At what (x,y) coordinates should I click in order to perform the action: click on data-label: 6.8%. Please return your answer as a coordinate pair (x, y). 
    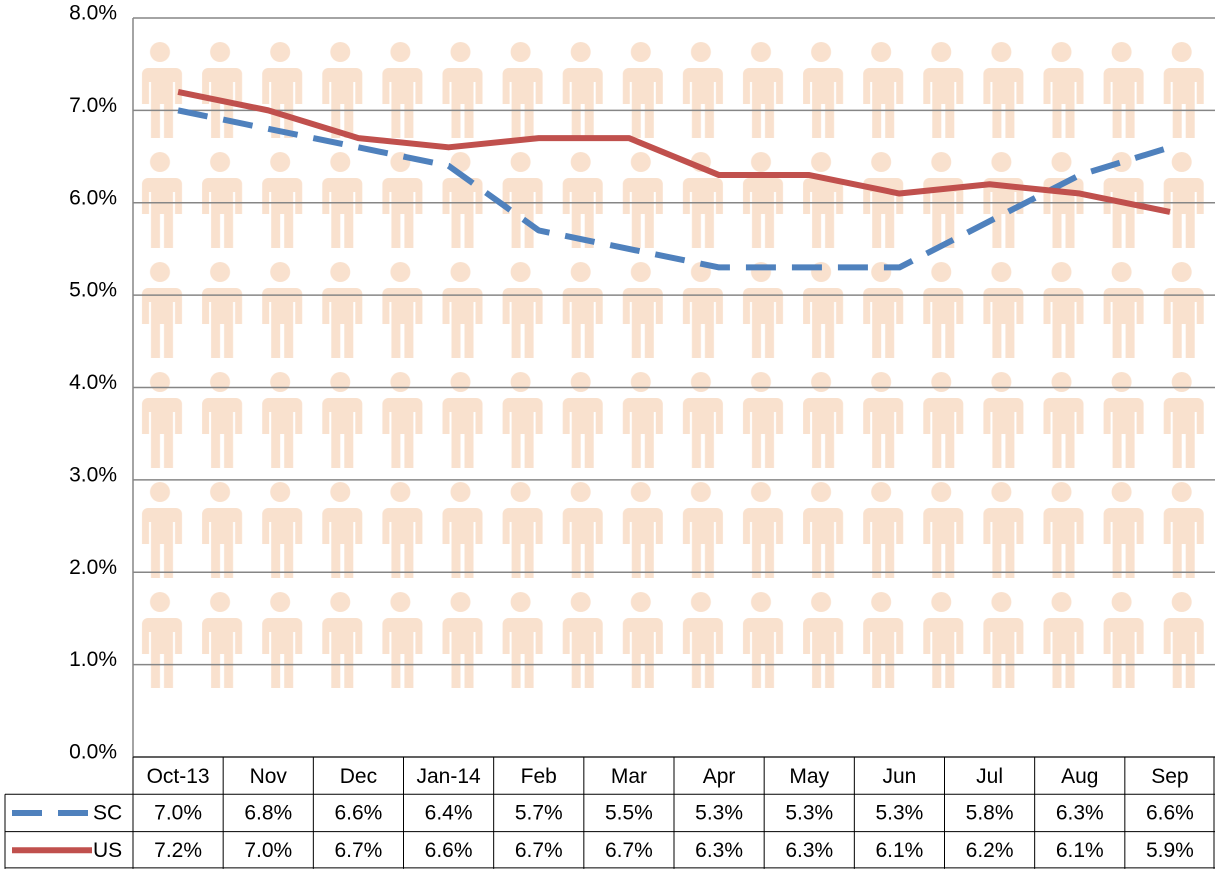
    Looking at the image, I should click on (268, 812).